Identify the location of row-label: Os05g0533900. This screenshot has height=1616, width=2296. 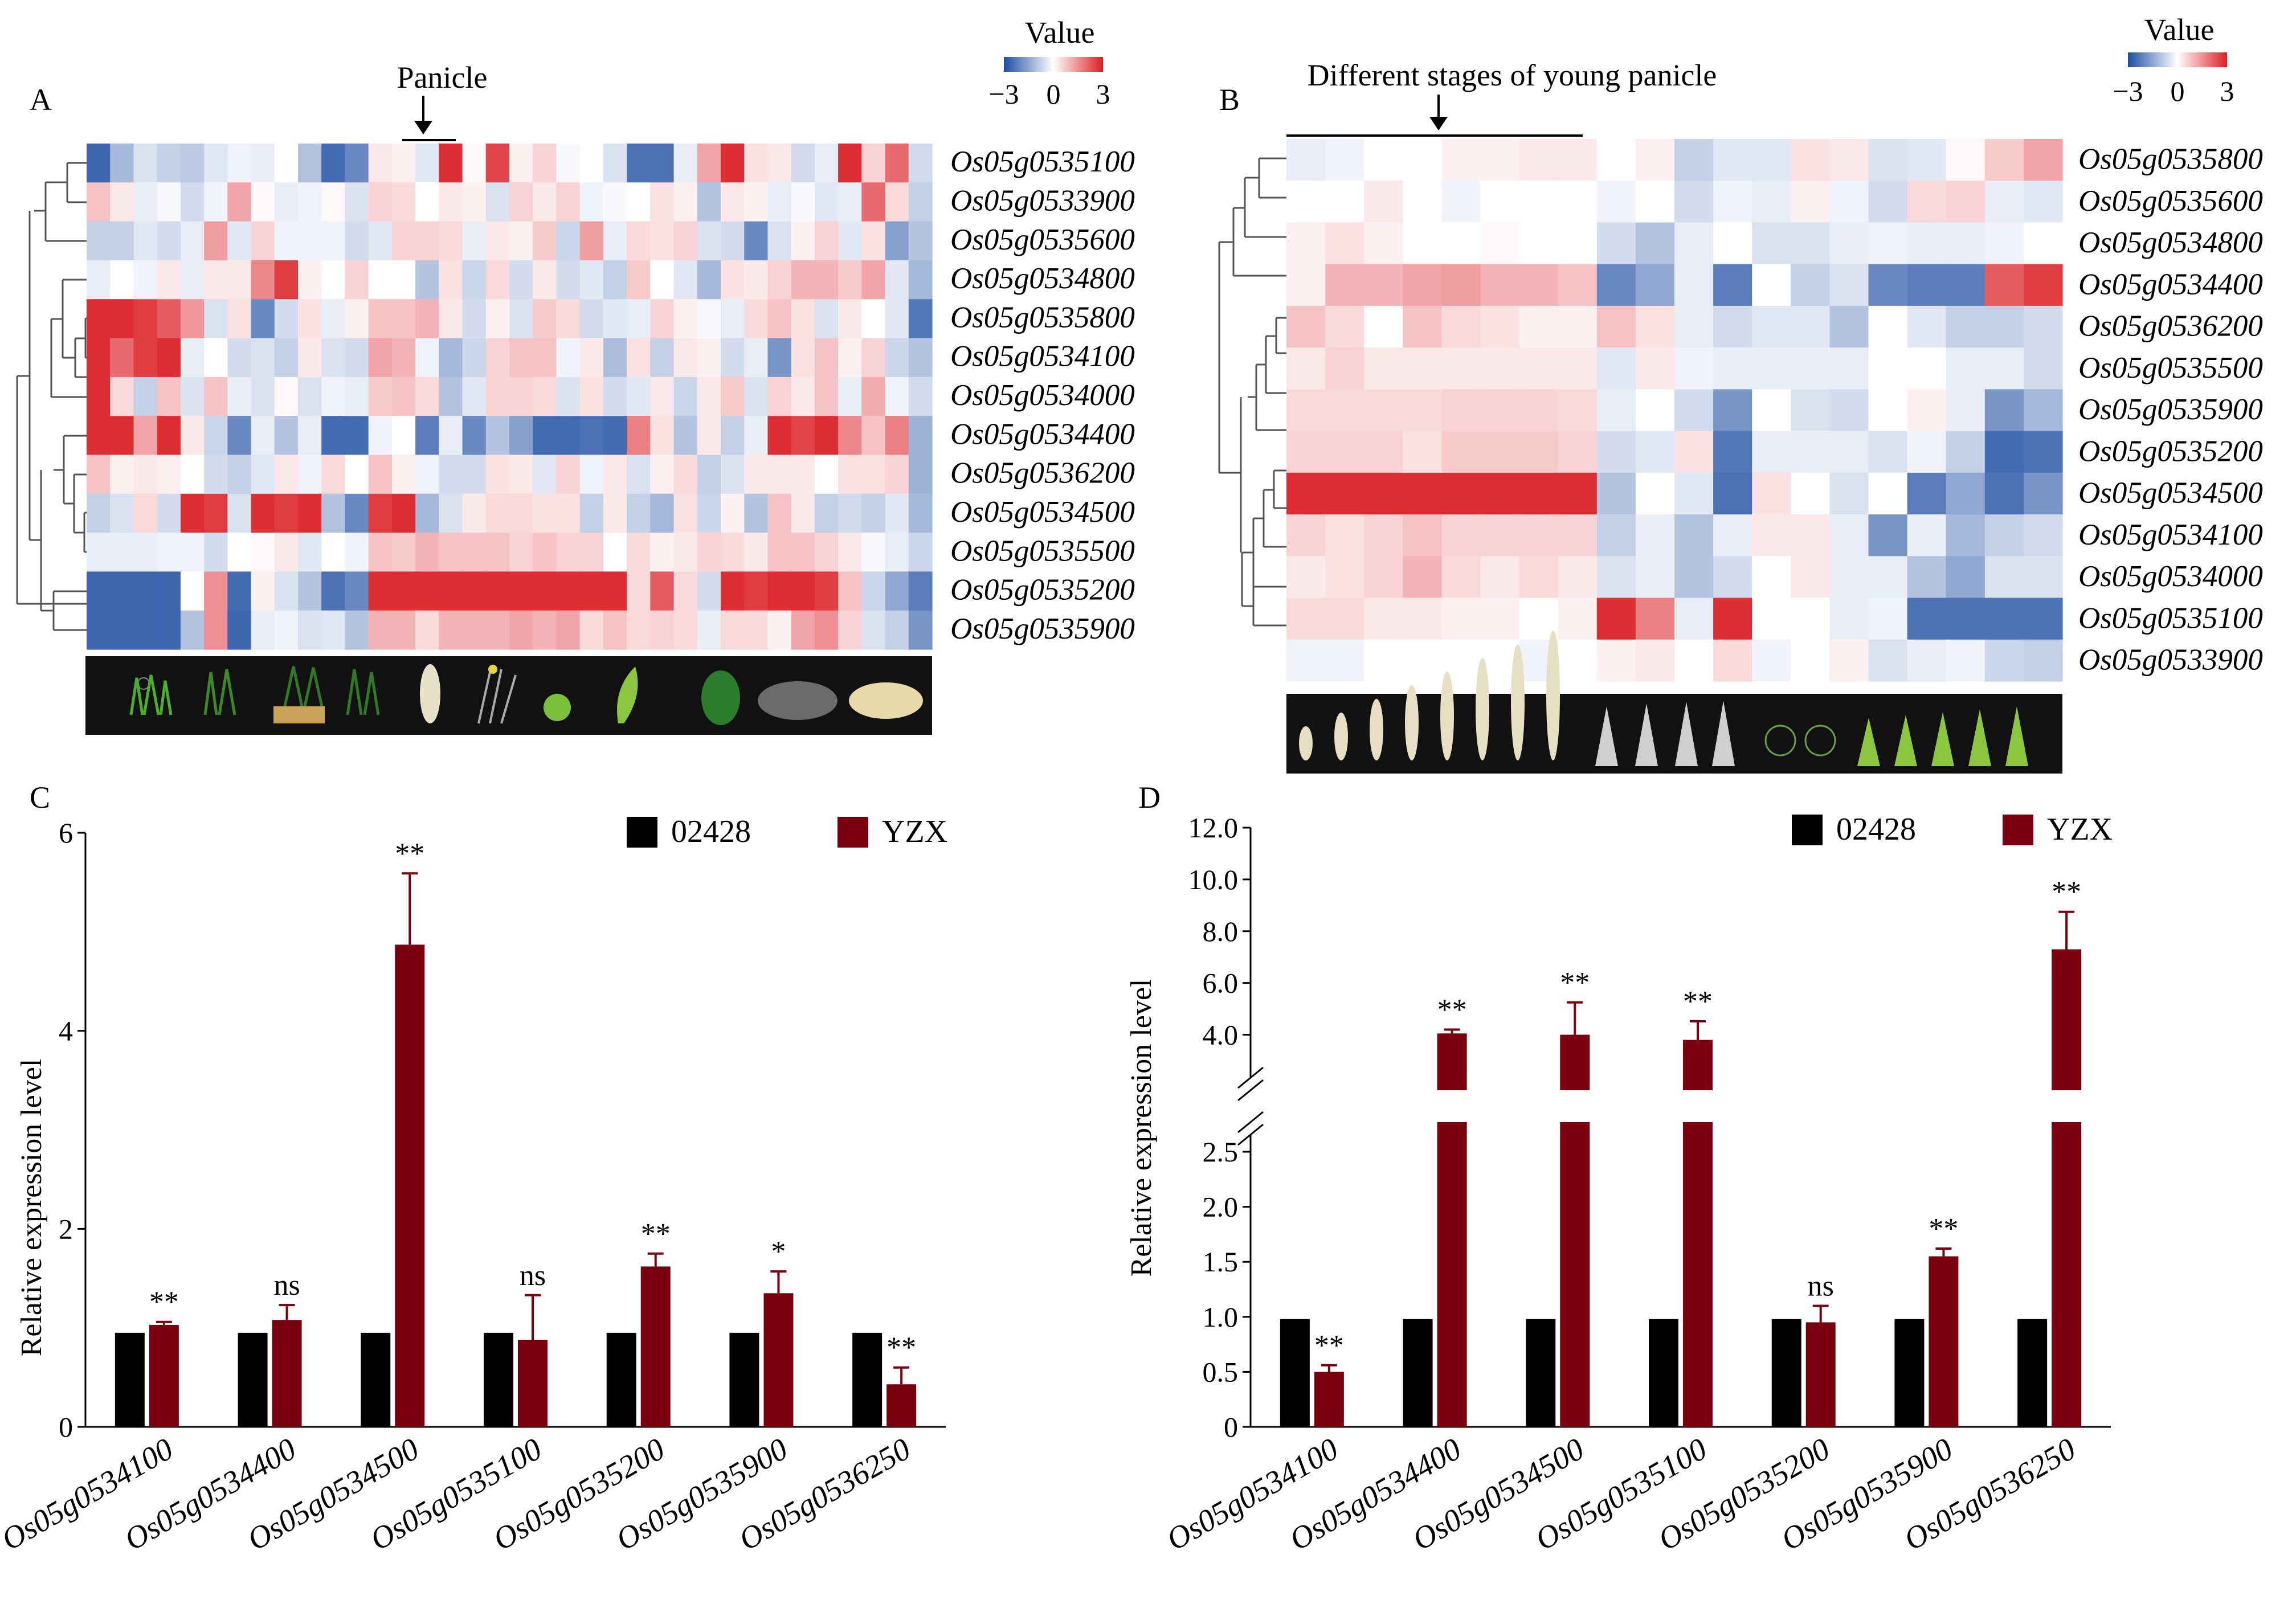
(2170, 660).